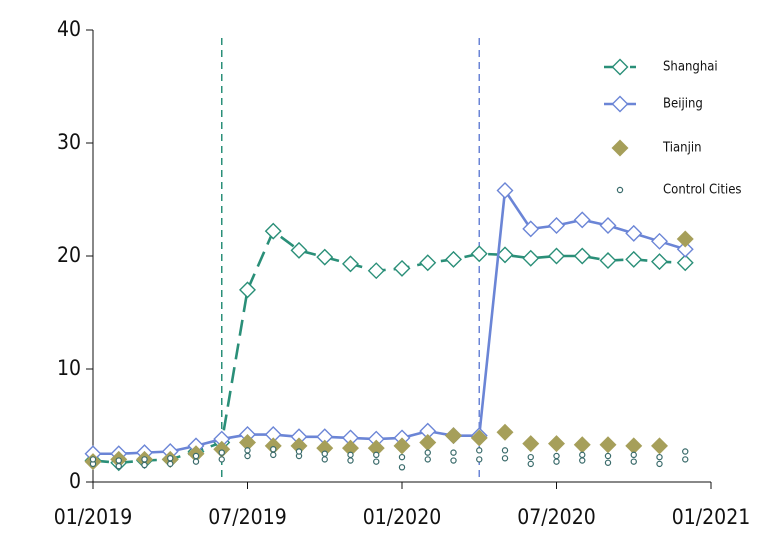  What do you see at coordinates (69, 142) in the screenshot?
I see `y-tick-label: 30` at bounding box center [69, 142].